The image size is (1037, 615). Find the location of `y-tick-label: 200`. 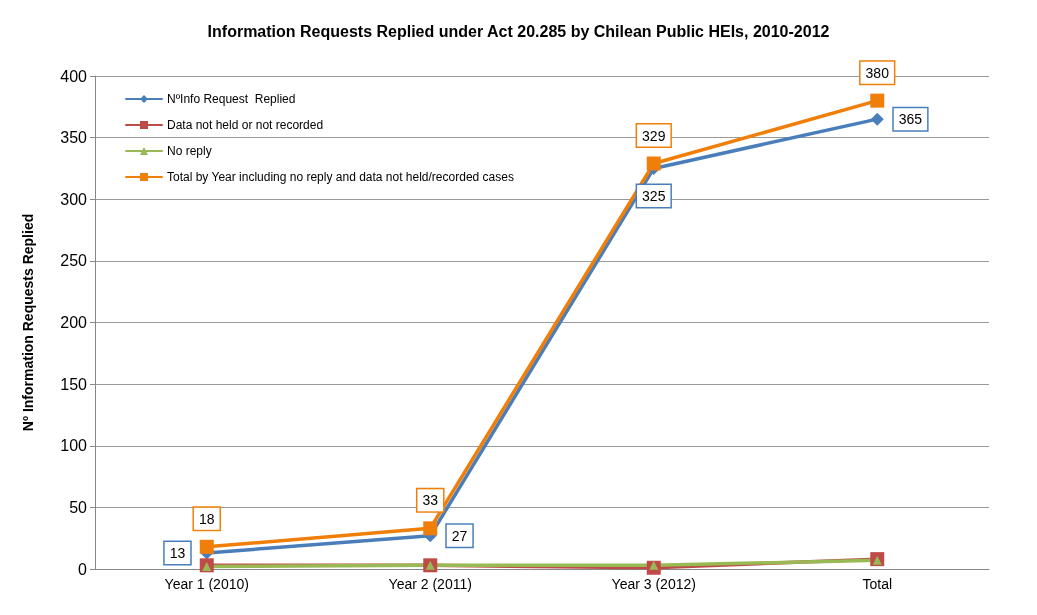

y-tick-label: 200 is located at coordinates (74, 322).